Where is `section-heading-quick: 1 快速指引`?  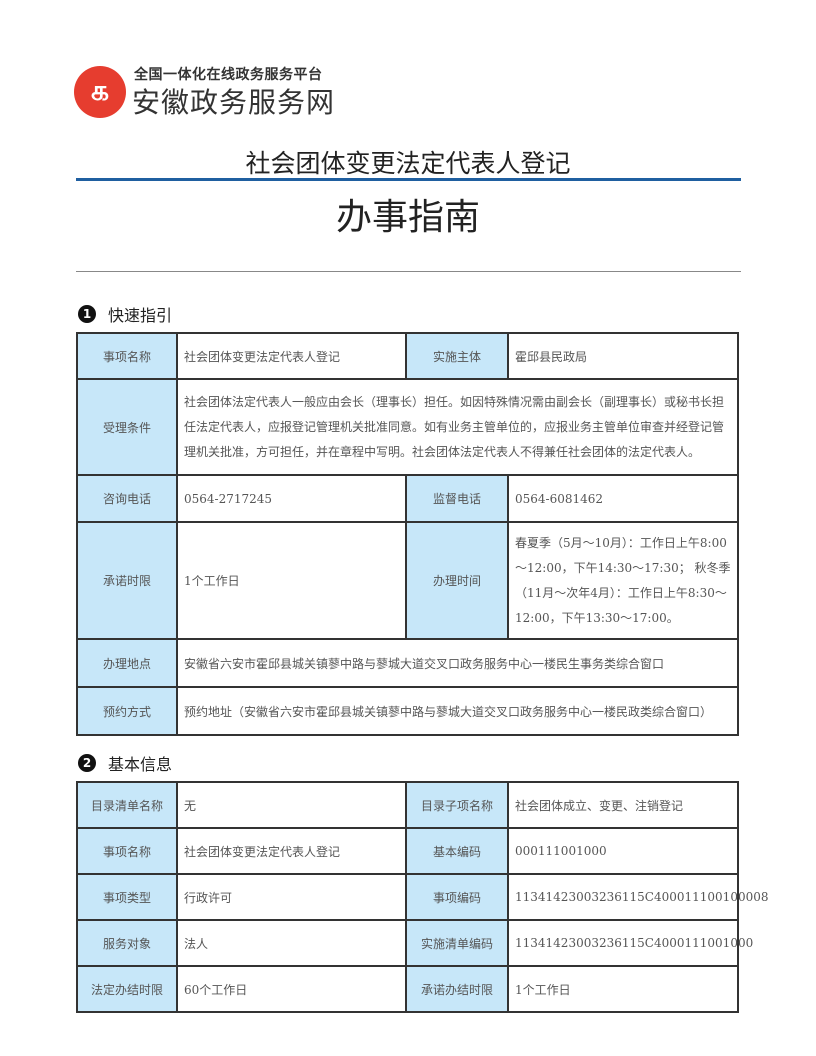
section-heading-quick: 1 快速指引 is located at coordinates (125, 314).